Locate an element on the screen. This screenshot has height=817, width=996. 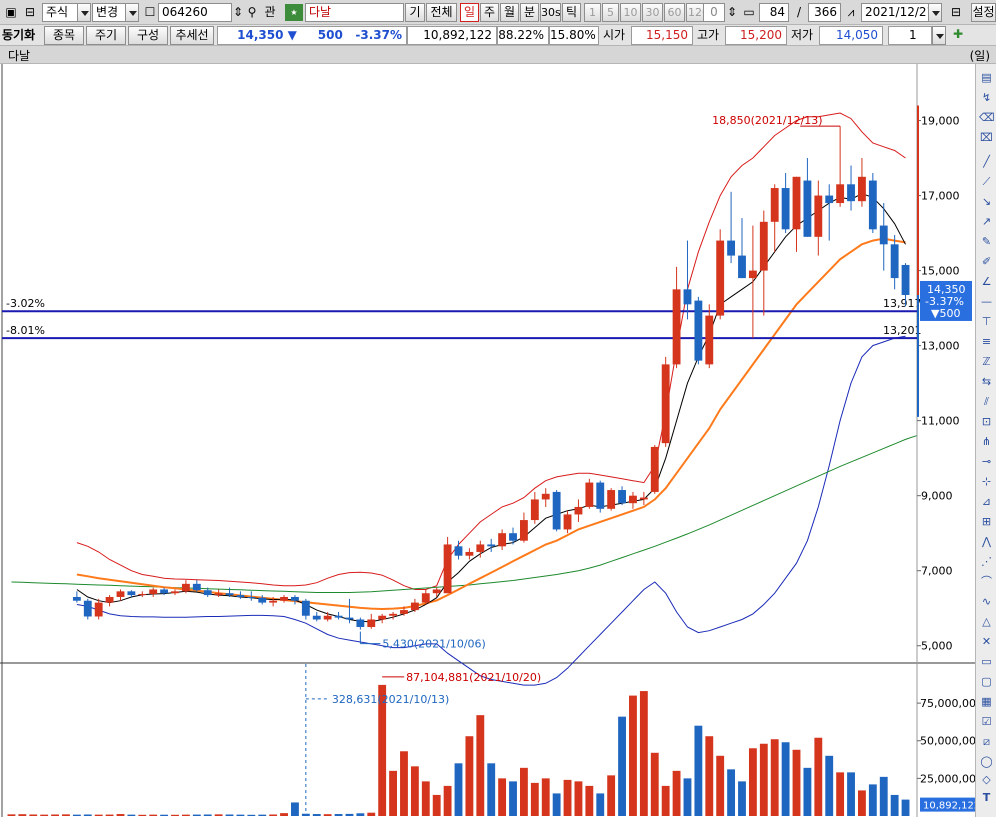
zoom-icon: ⩘ is located at coordinates (851, 12).